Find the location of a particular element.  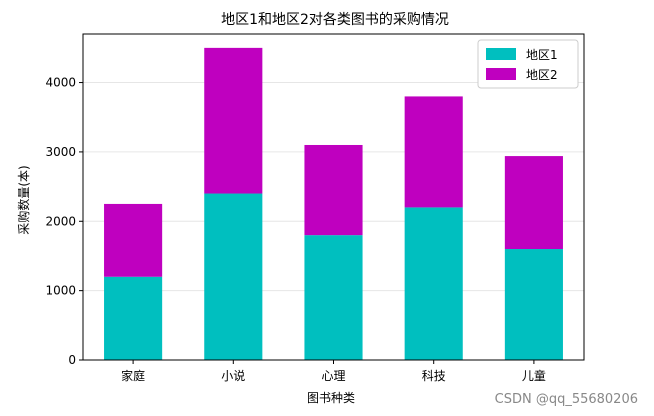

y-tick-label: 0 is located at coordinates (72, 360).